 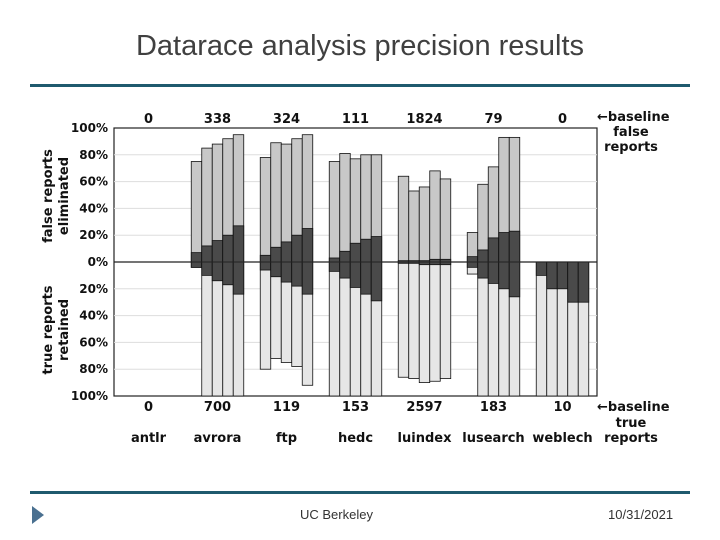 What do you see at coordinates (562, 407) in the screenshot?
I see `true-report-count: 10` at bounding box center [562, 407].